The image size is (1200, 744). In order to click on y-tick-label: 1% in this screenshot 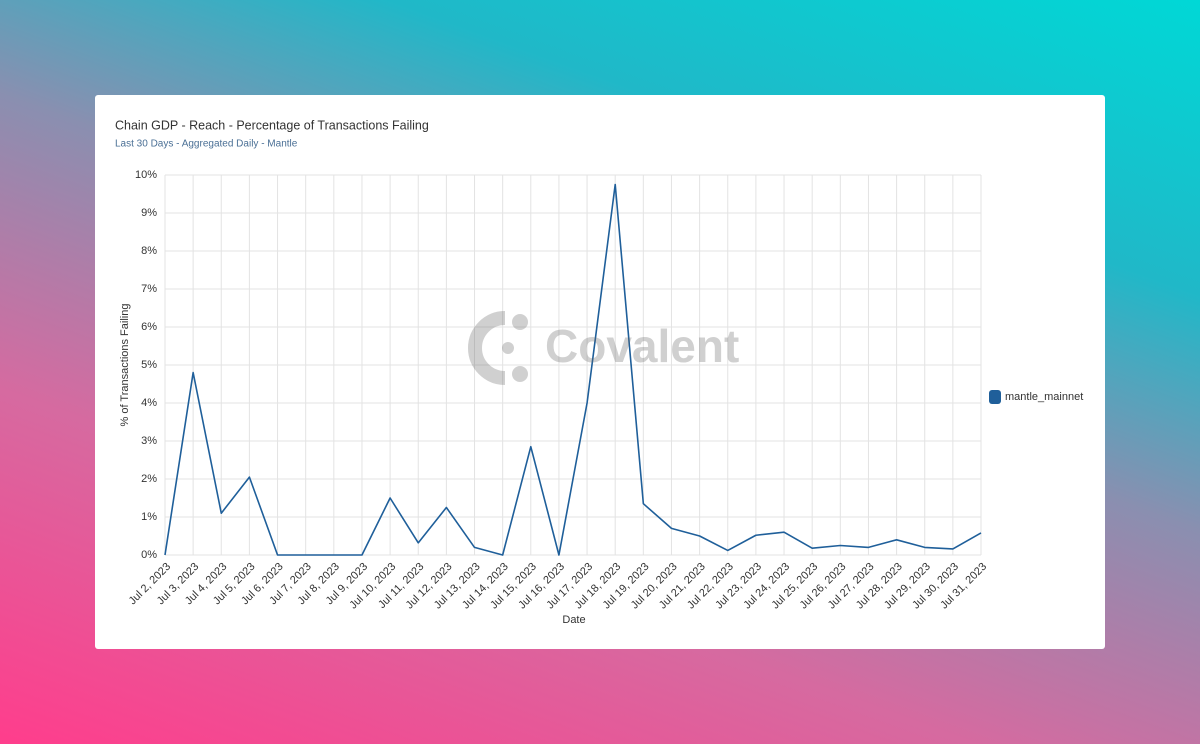, I will do `click(149, 517)`.